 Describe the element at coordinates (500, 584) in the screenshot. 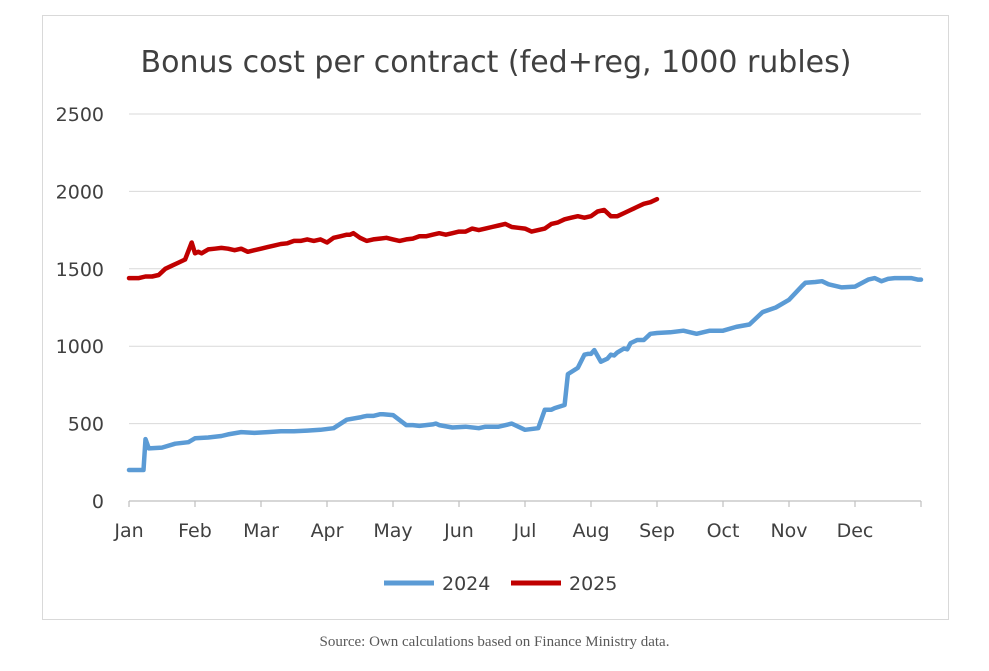

I see `legend: 2024 2025` at that location.